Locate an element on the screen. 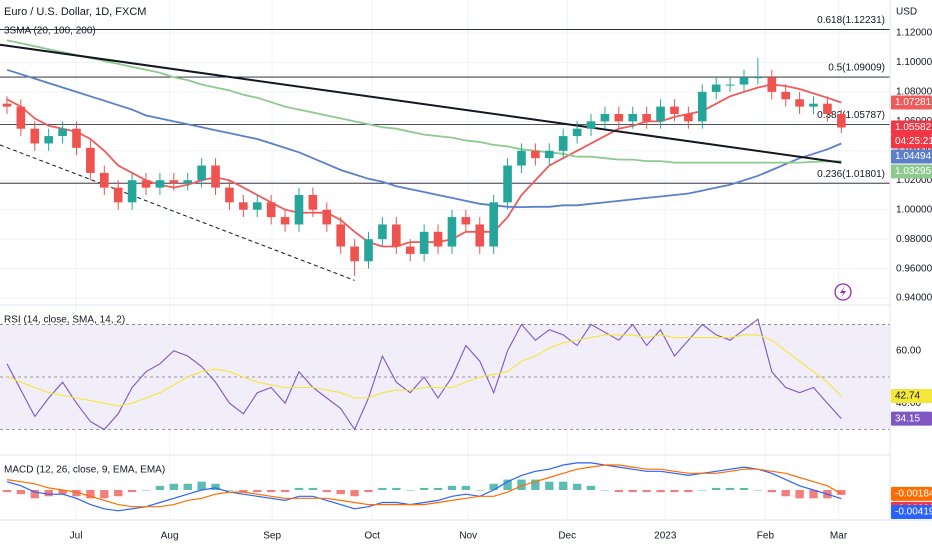 The image size is (932, 550). x-tick-label: Oct is located at coordinates (372, 536).